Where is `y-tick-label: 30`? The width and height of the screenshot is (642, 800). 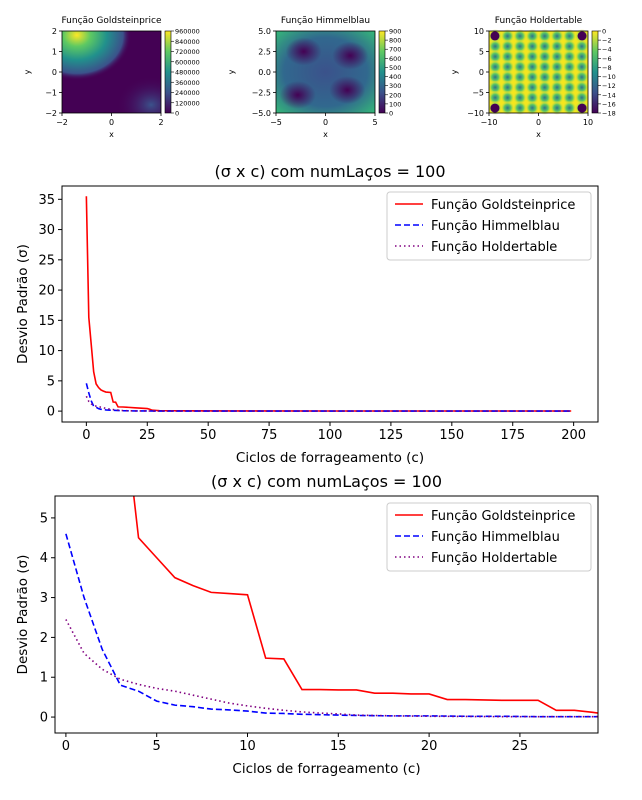 y-tick-label: 30 is located at coordinates (46, 230).